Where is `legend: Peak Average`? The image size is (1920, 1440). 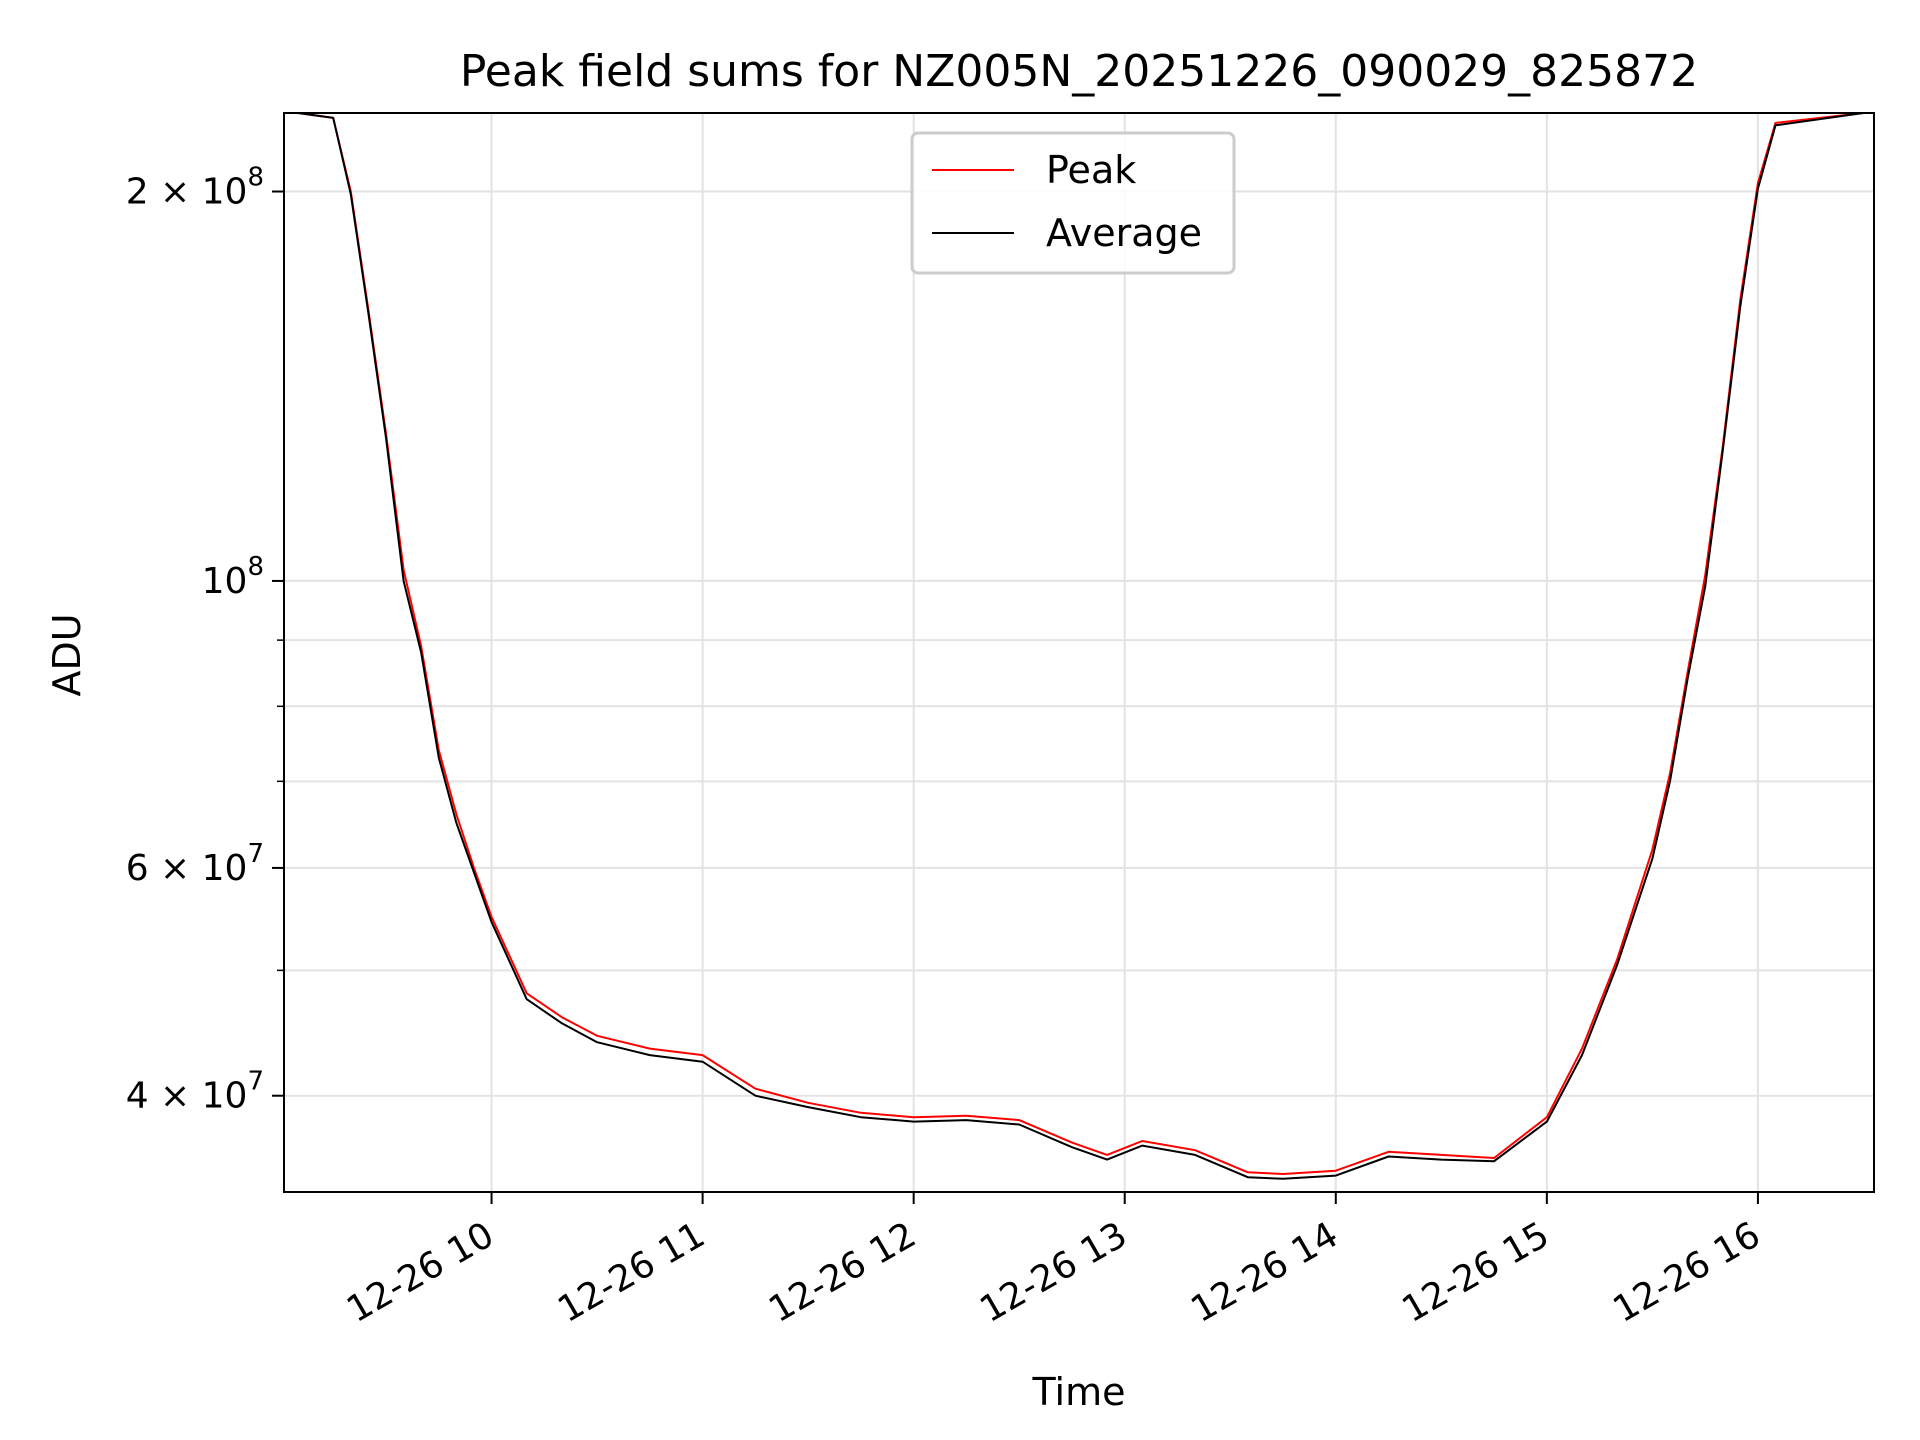
legend: Peak Average is located at coordinates (1073, 203).